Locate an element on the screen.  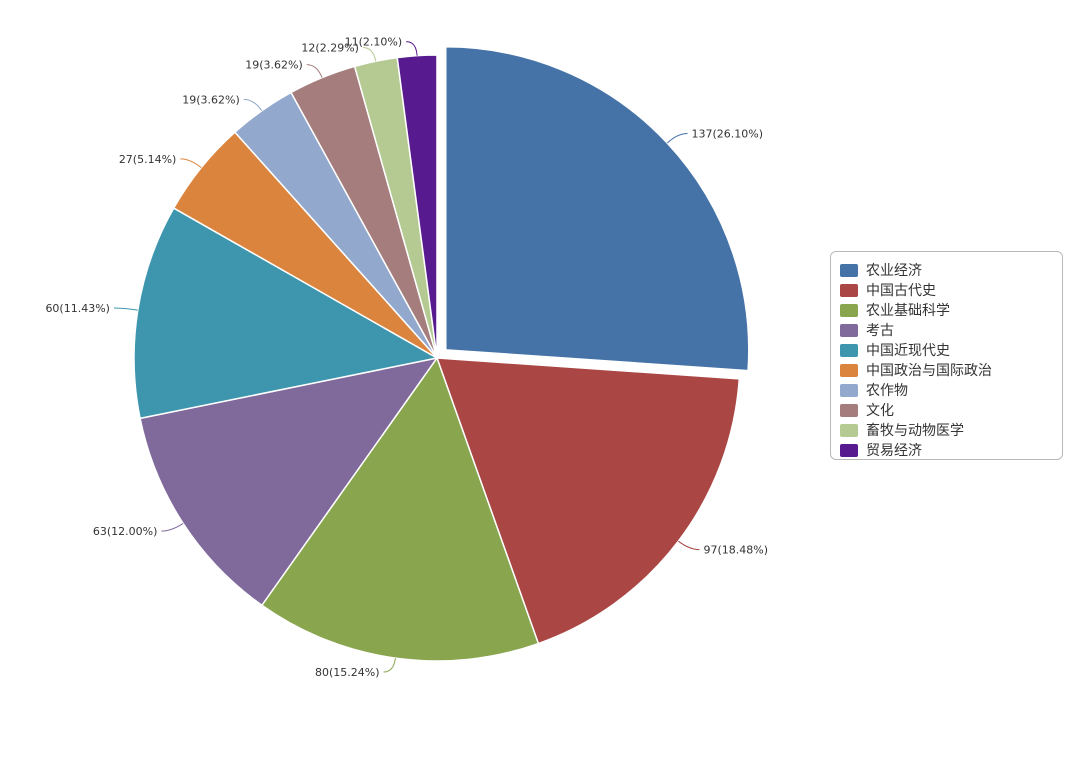
legend-item: 中国古代史 is located at coordinates (951, 290).